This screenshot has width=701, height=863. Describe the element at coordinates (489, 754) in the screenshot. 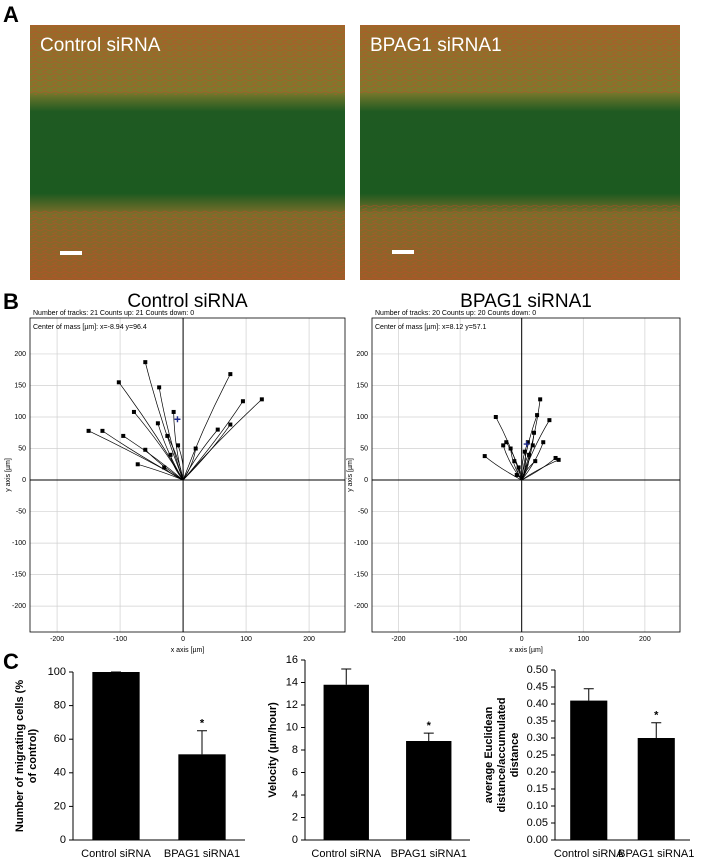

I see `y-axis-label: average Euclidean` at that location.